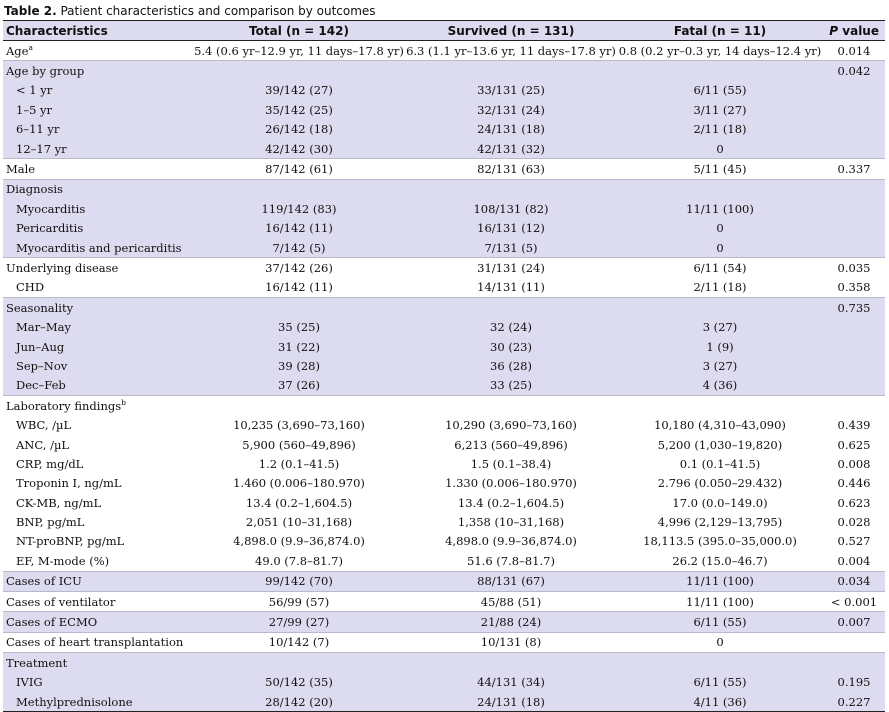 The width and height of the screenshot is (889, 712). Describe the element at coordinates (511, 110) in the screenshot. I see `cell-survived: 32/131 (24)` at that location.